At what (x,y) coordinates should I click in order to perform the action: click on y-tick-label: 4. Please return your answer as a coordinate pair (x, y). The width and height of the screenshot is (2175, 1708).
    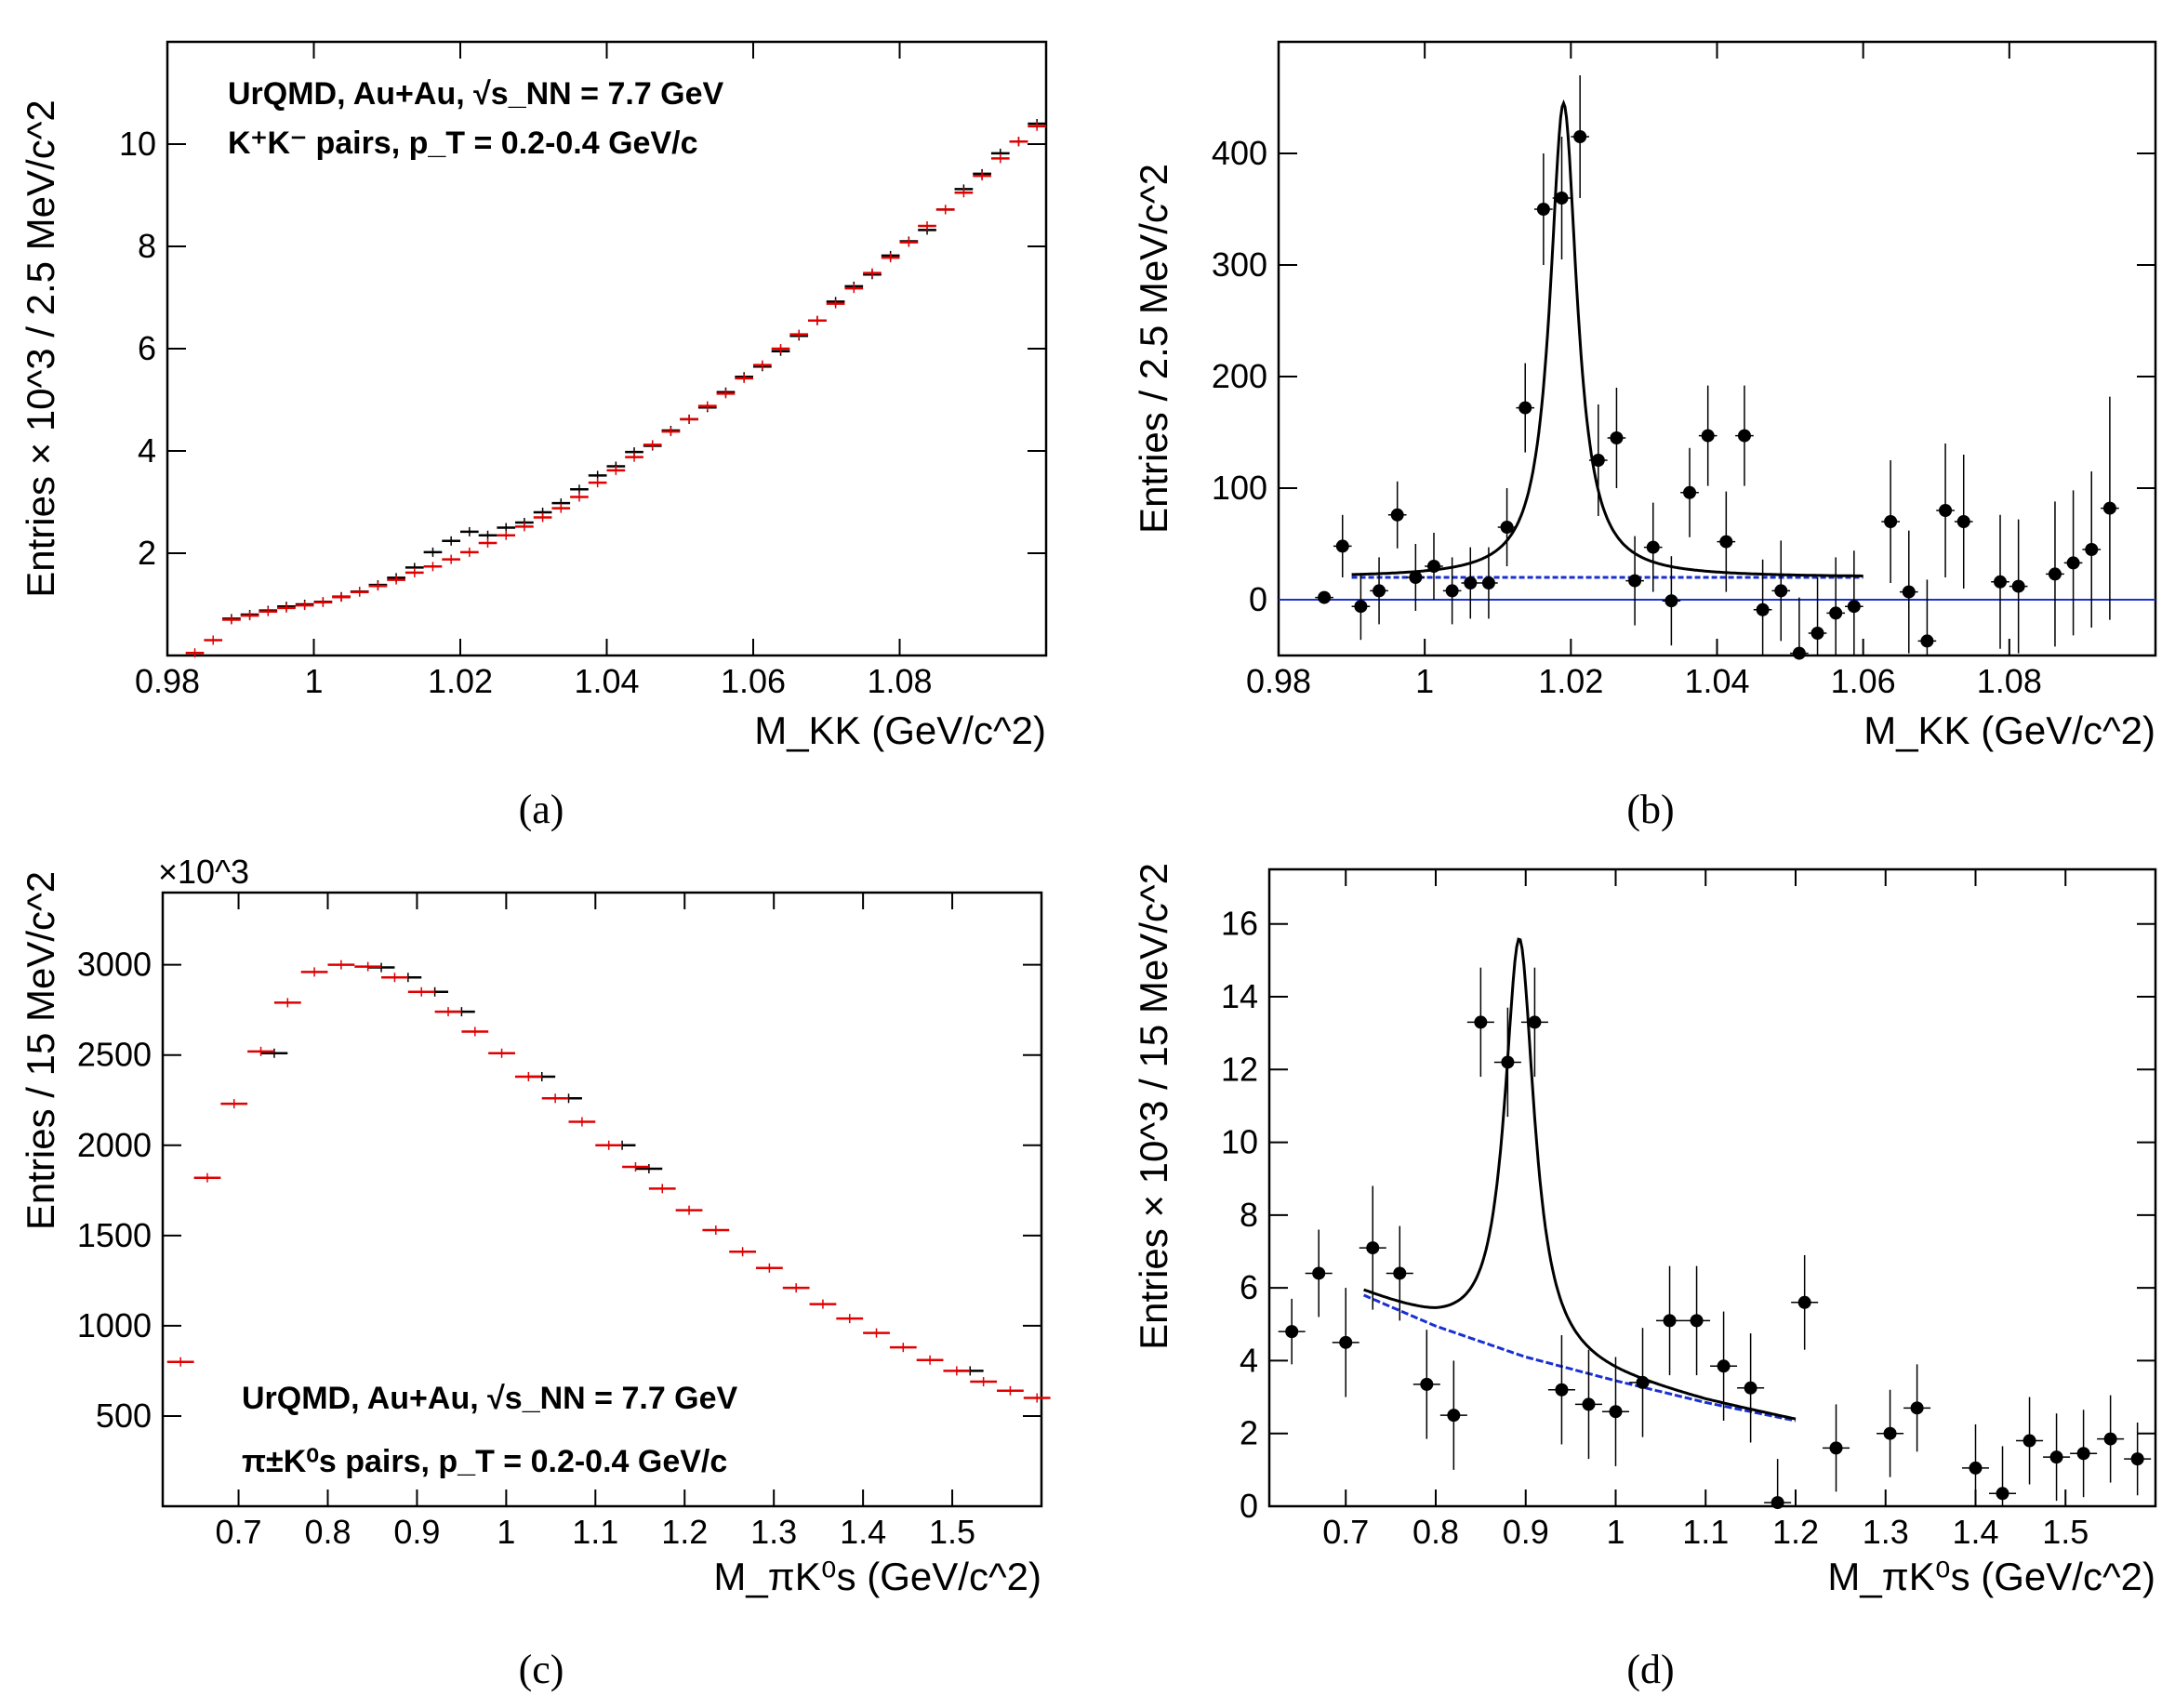
    Looking at the image, I should click on (1249, 1360).